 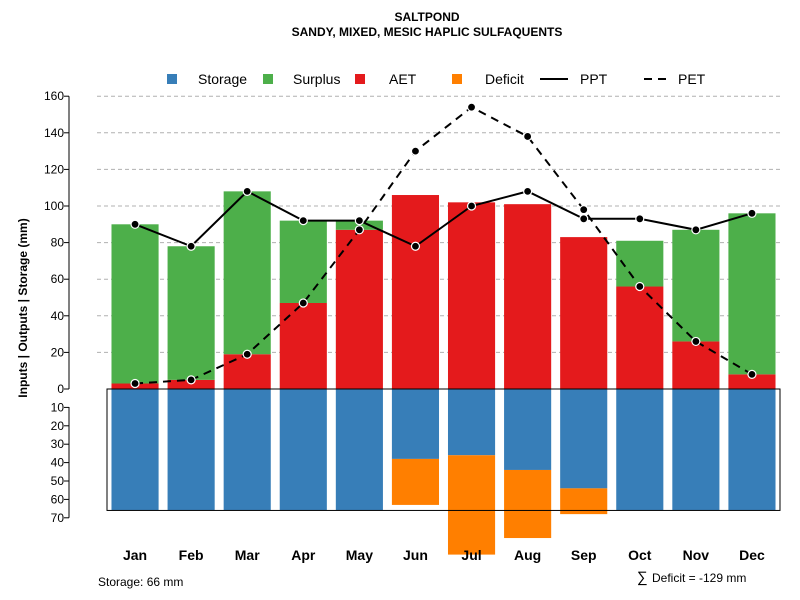 I want to click on y-tick-label: 80, so click(x=58, y=243).